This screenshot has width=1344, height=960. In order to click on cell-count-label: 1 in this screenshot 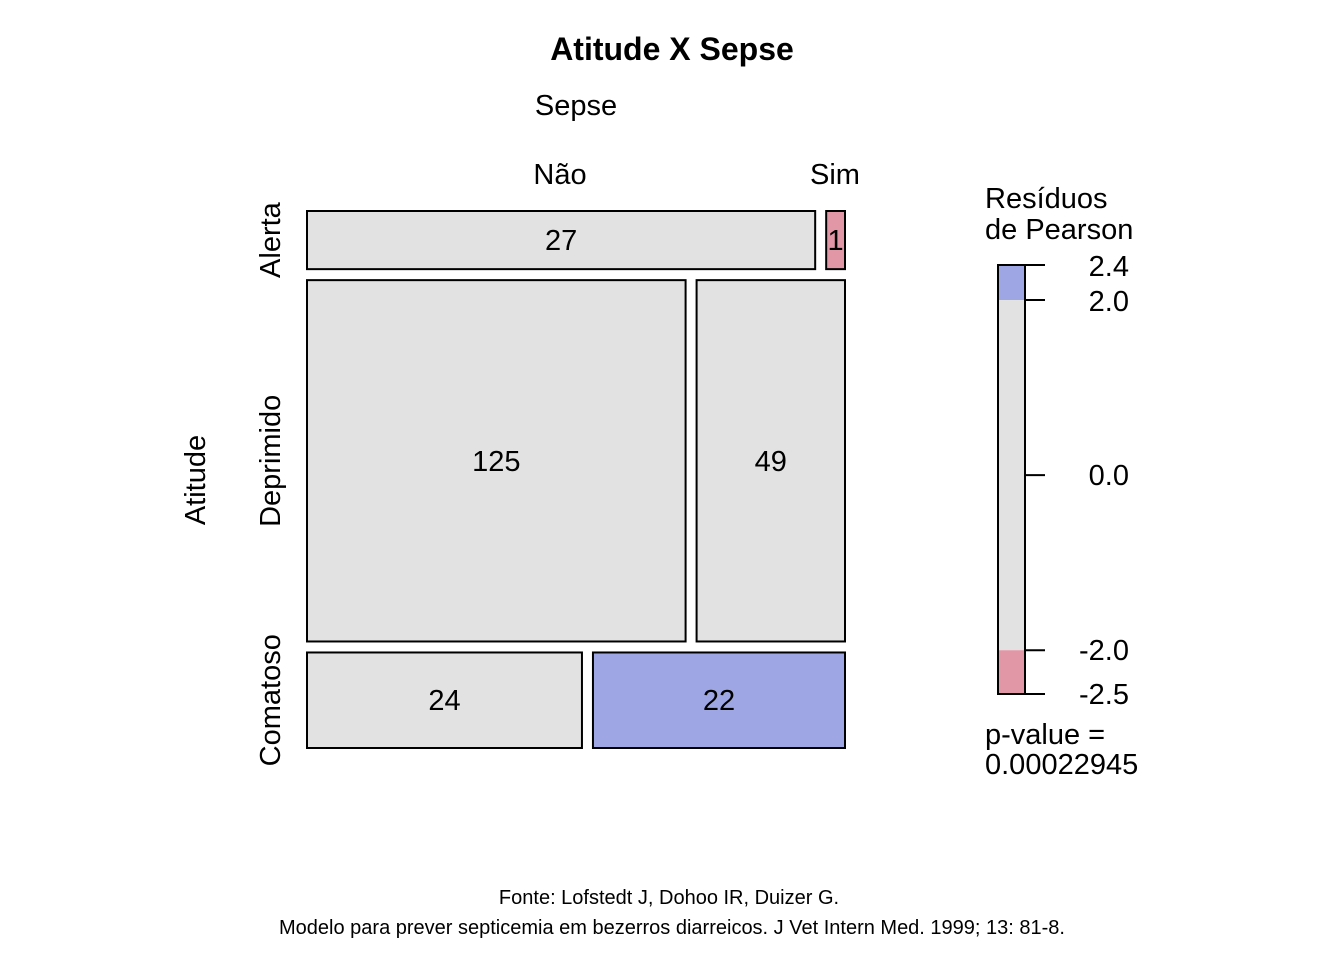, I will do `click(836, 241)`.